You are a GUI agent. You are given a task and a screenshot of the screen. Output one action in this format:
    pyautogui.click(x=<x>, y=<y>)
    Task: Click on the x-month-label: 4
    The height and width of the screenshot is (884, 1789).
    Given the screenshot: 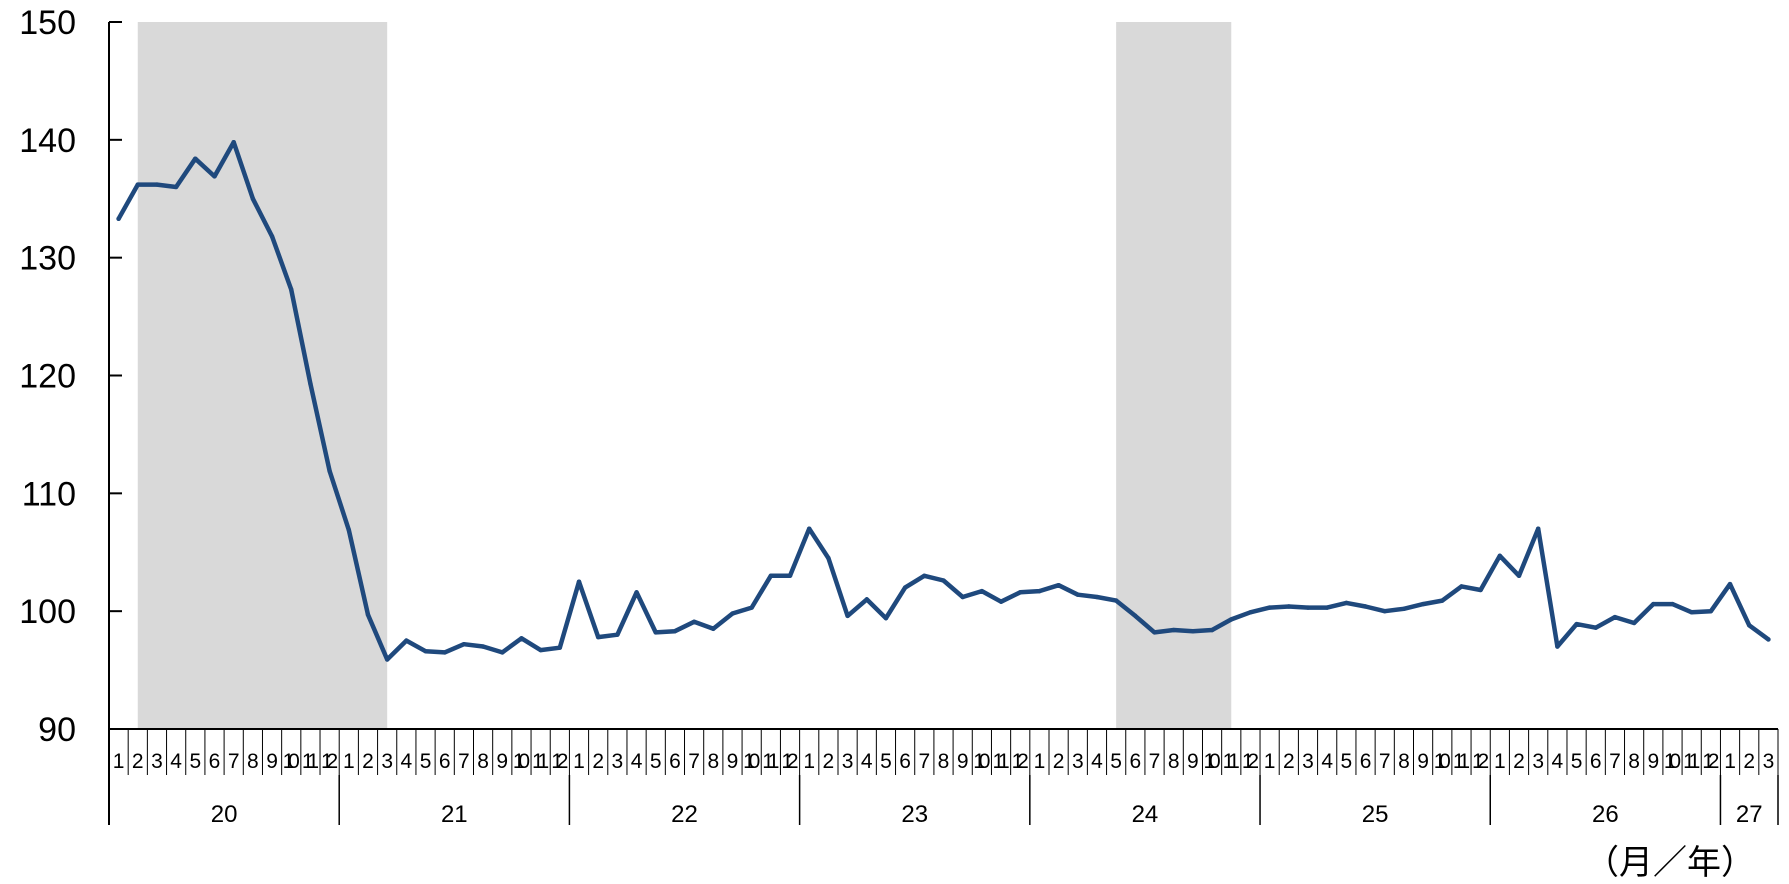 What is the action you would take?
    pyautogui.click(x=867, y=761)
    